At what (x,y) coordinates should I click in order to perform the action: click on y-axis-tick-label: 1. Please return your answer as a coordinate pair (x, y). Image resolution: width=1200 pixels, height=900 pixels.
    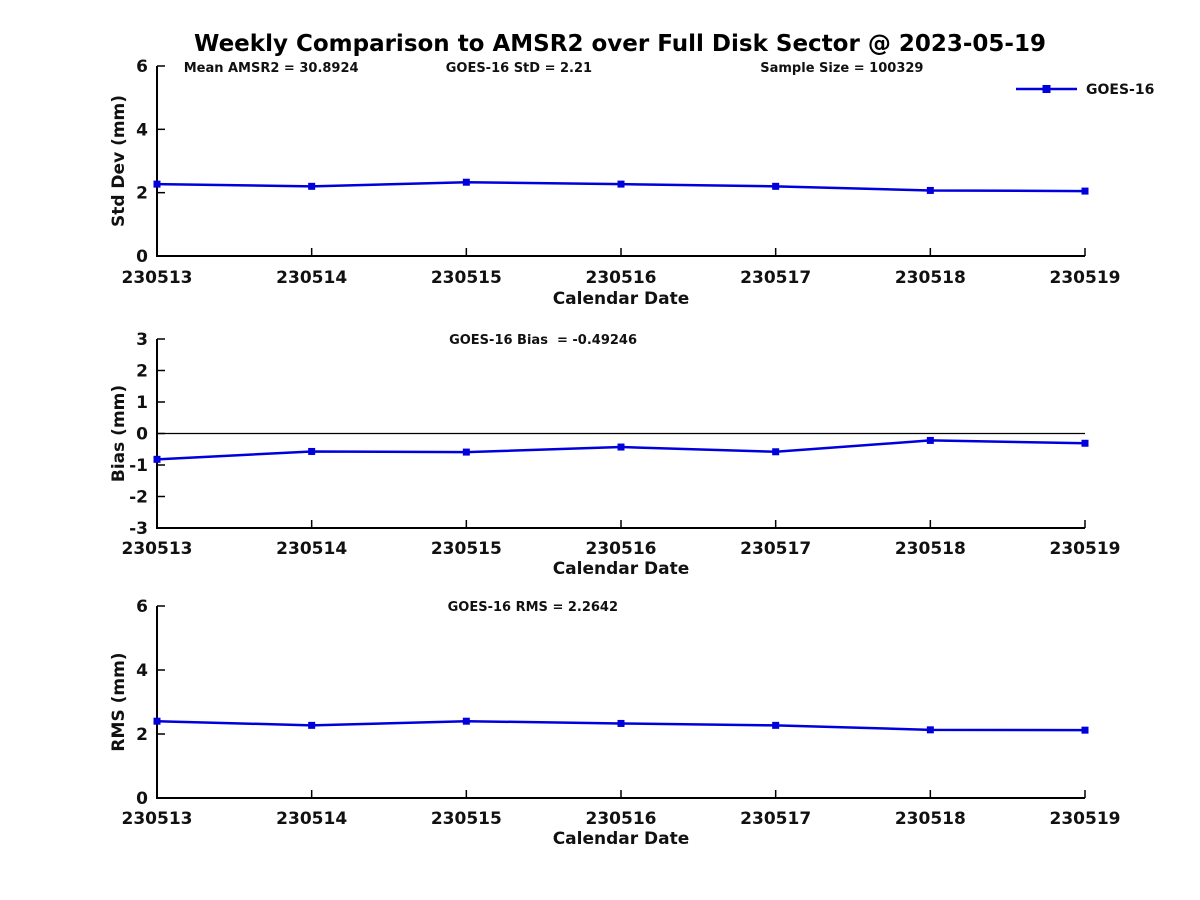
    Looking at the image, I should click on (142, 403).